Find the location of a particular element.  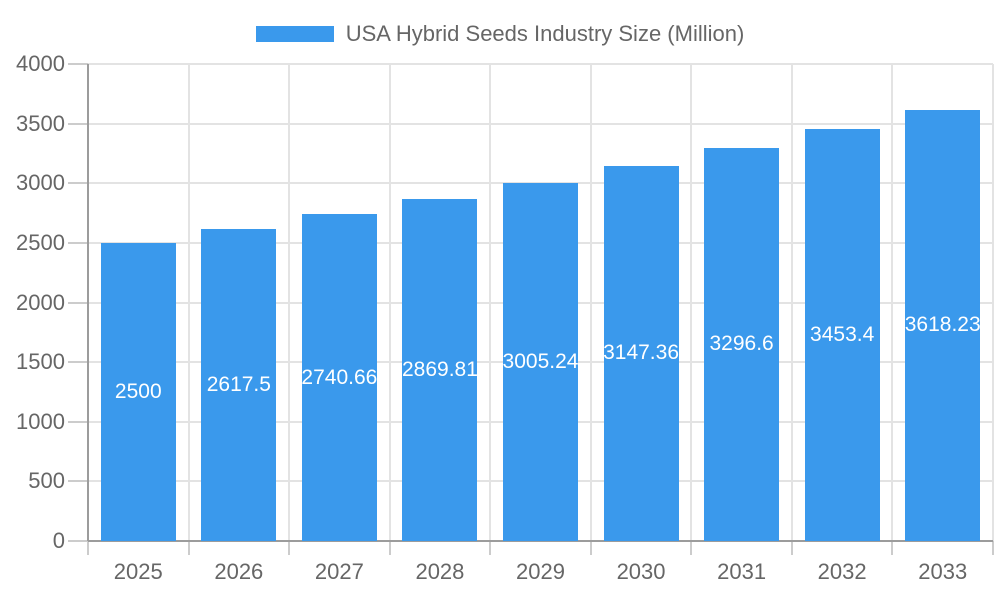

legend: USA Hybrid Seeds Industry Size (Million) is located at coordinates (500, 34).